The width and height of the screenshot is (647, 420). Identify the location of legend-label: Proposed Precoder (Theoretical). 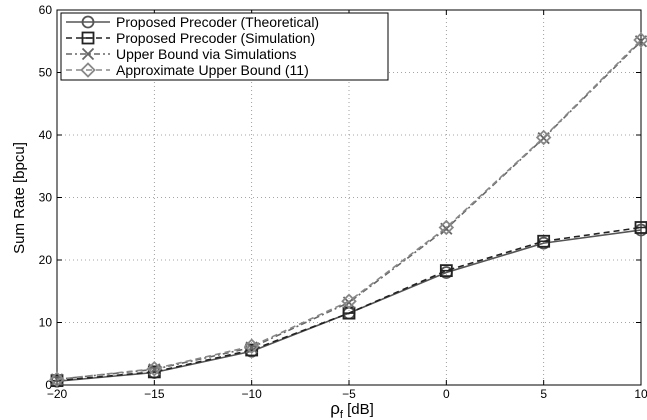
(217, 22).